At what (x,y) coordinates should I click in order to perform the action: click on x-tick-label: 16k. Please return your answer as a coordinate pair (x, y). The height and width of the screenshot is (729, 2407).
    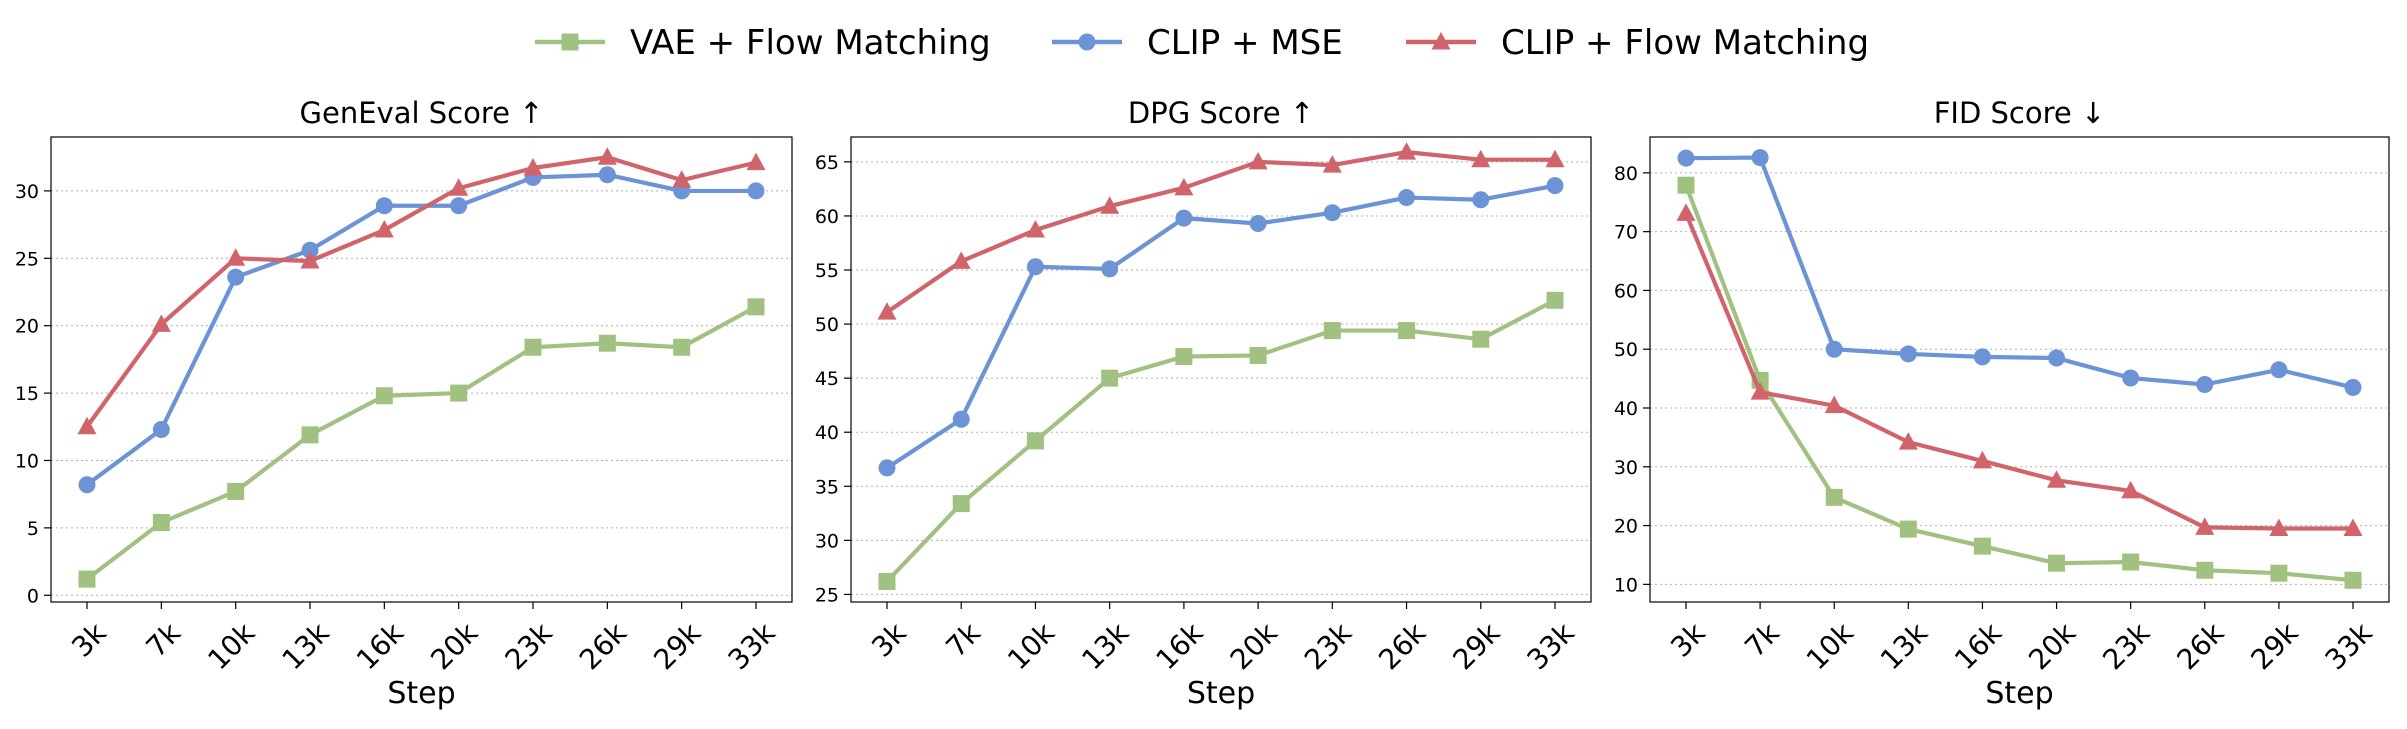
    Looking at the image, I should click on (380, 646).